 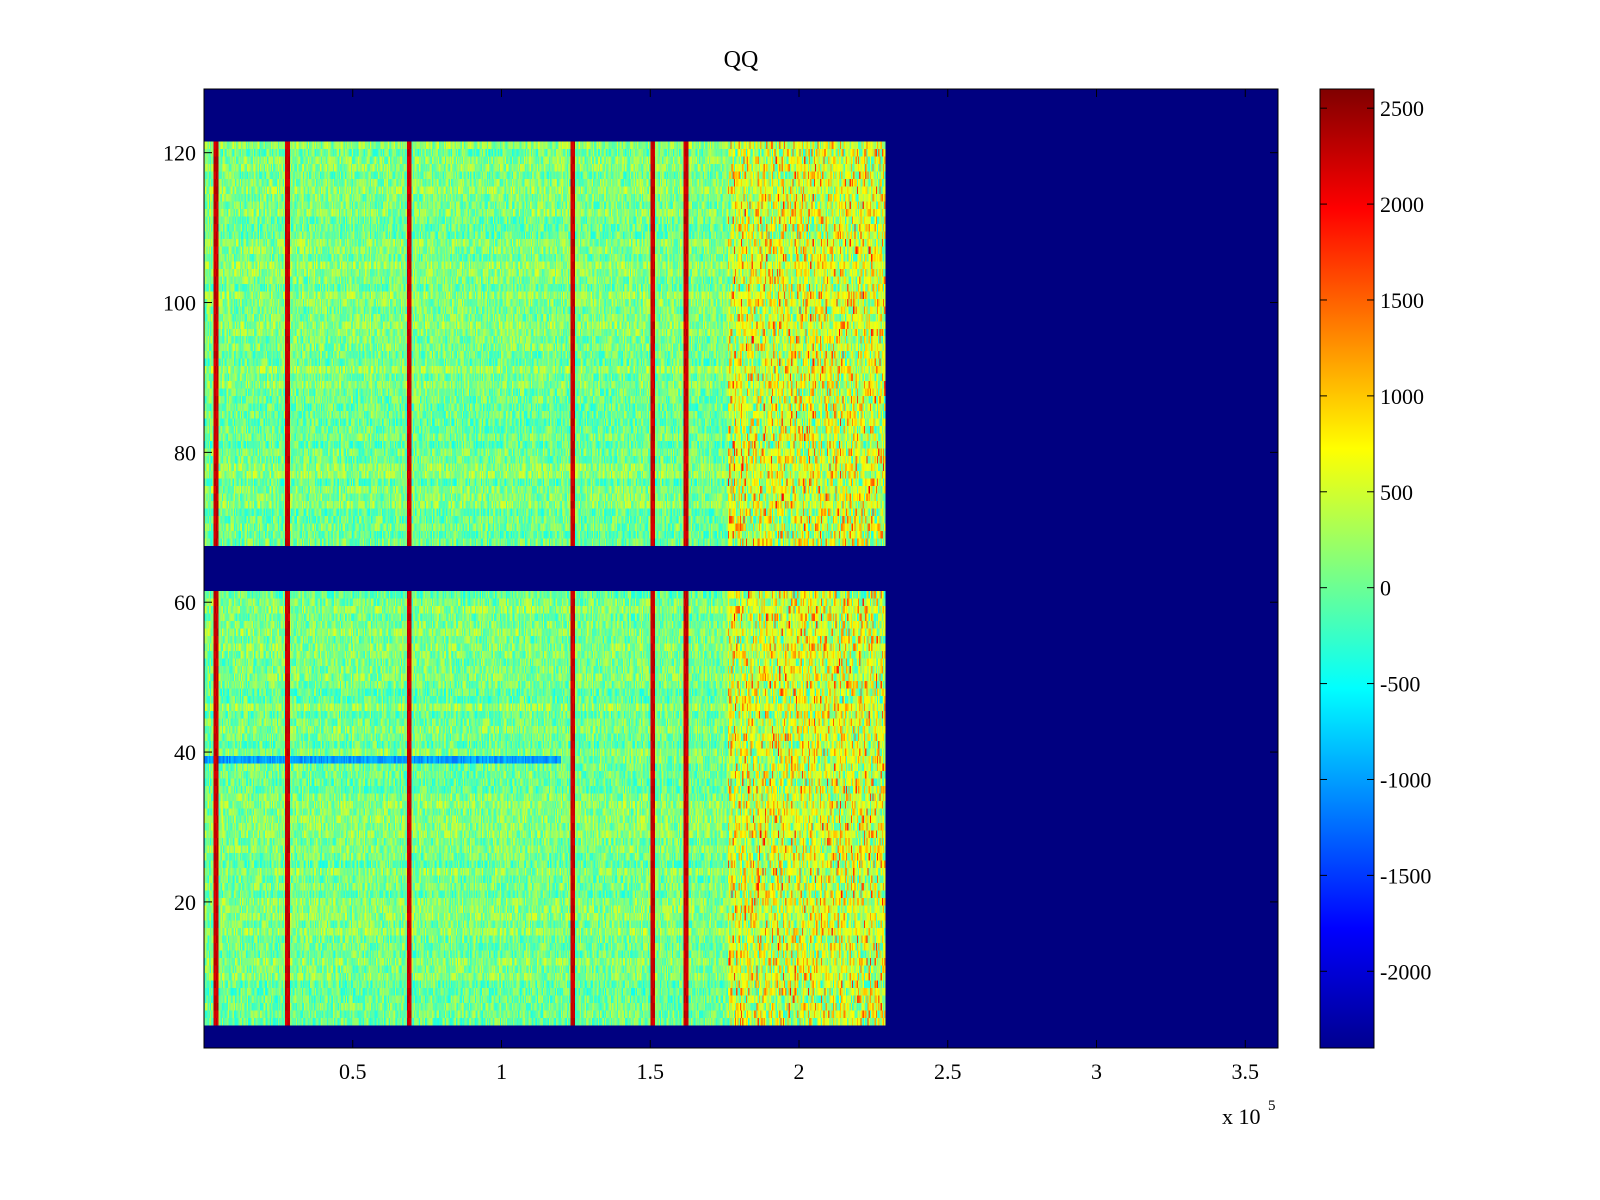 What do you see at coordinates (799, 1071) in the screenshot?
I see `x-tick-label: 2` at bounding box center [799, 1071].